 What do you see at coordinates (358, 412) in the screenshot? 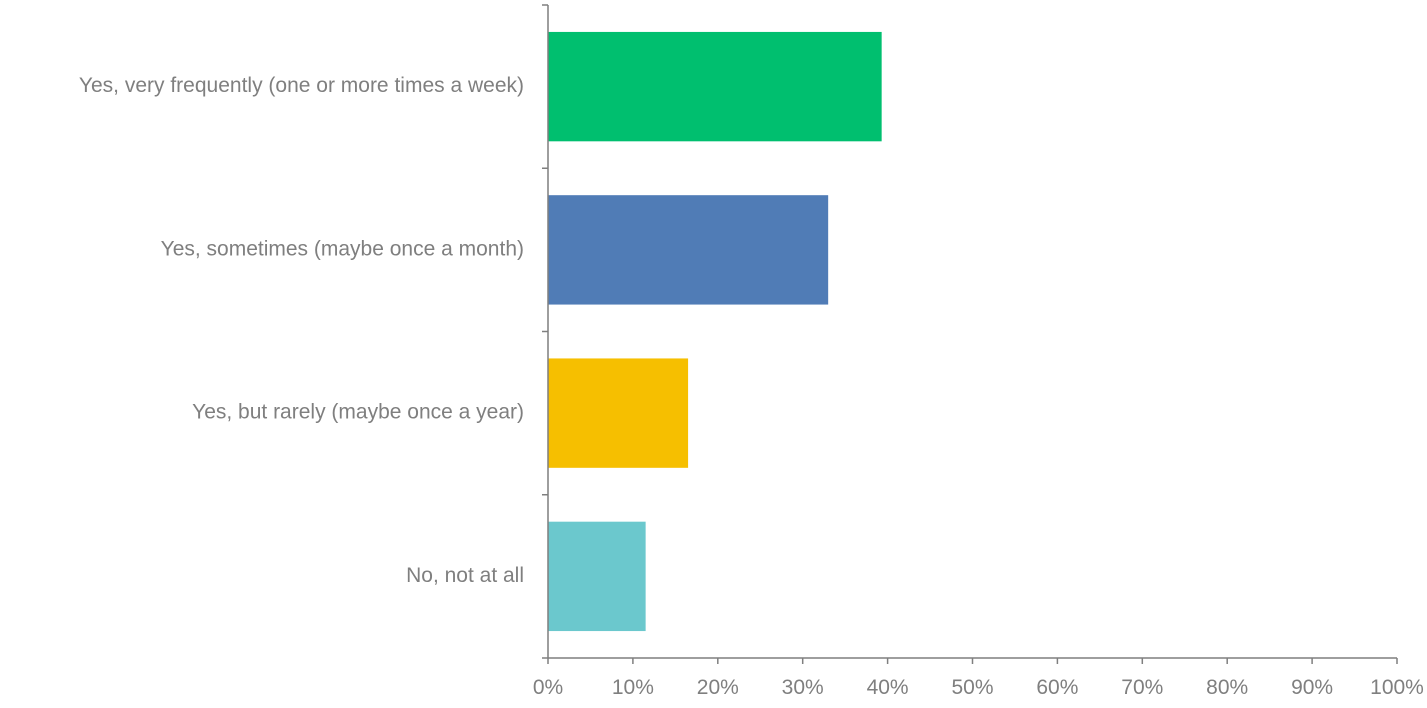
I see `category-label-3: Yes, but rarely (maybe once a year)` at bounding box center [358, 412].